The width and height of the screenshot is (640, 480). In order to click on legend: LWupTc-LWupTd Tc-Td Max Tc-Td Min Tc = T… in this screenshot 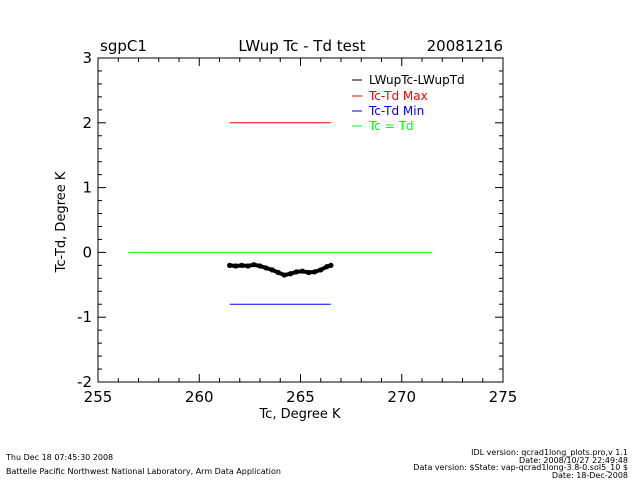, I will do `click(408, 103)`.